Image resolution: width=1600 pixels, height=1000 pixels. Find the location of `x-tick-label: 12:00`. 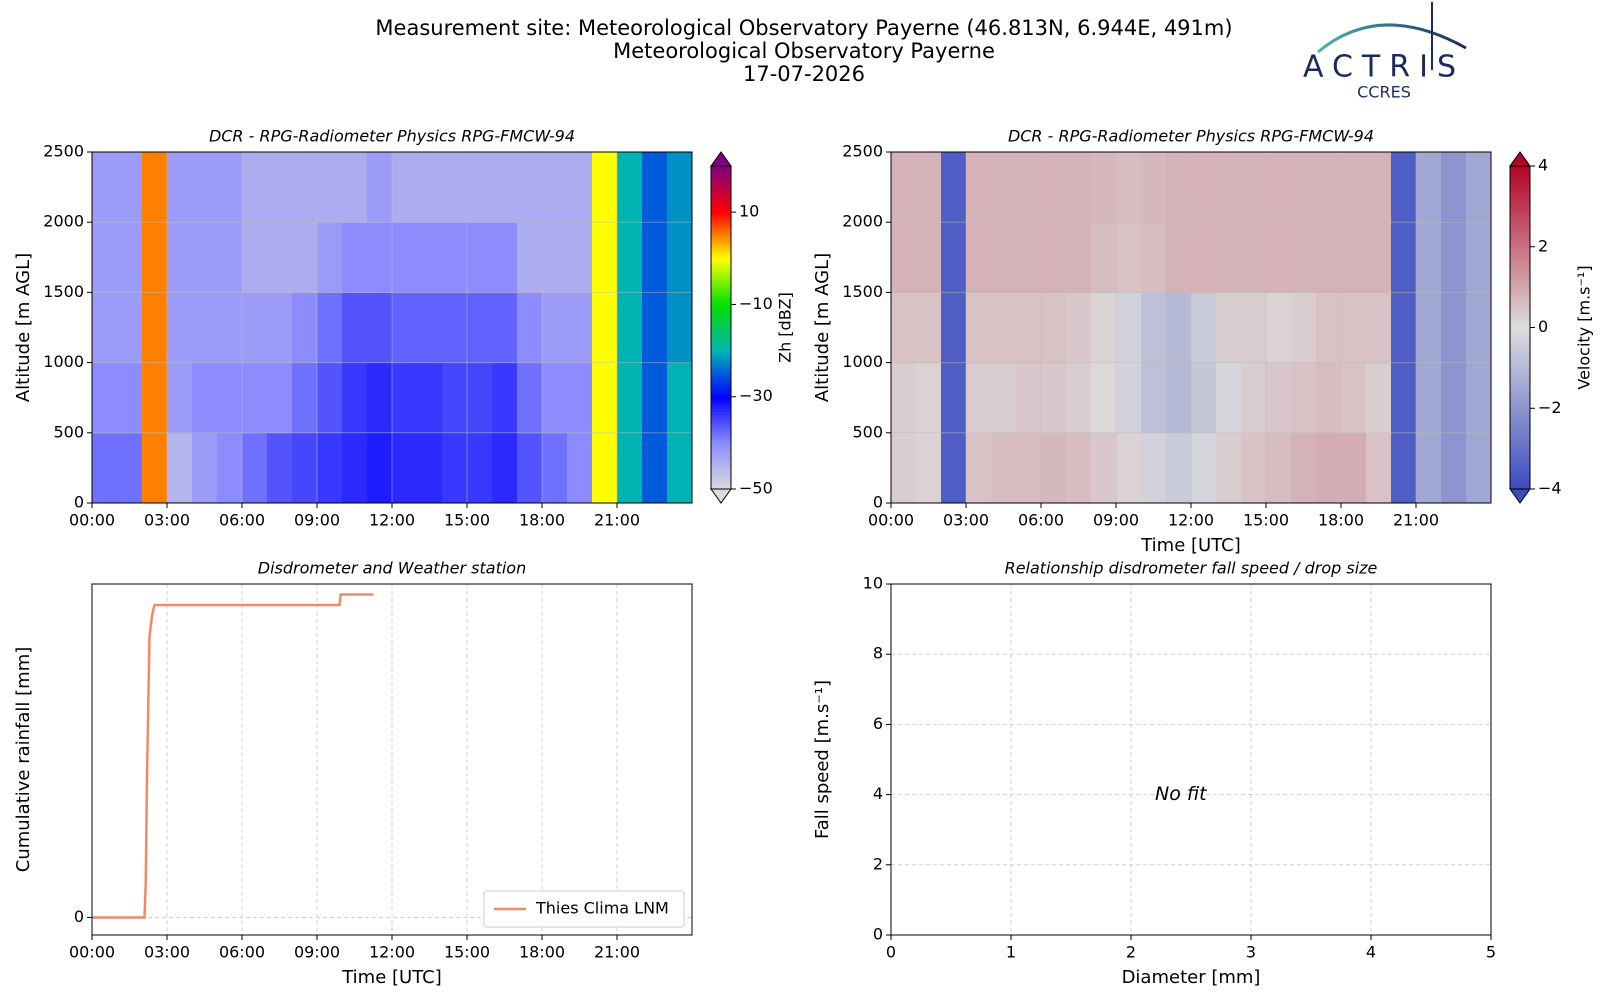

x-tick-label: 12:00 is located at coordinates (392, 952).